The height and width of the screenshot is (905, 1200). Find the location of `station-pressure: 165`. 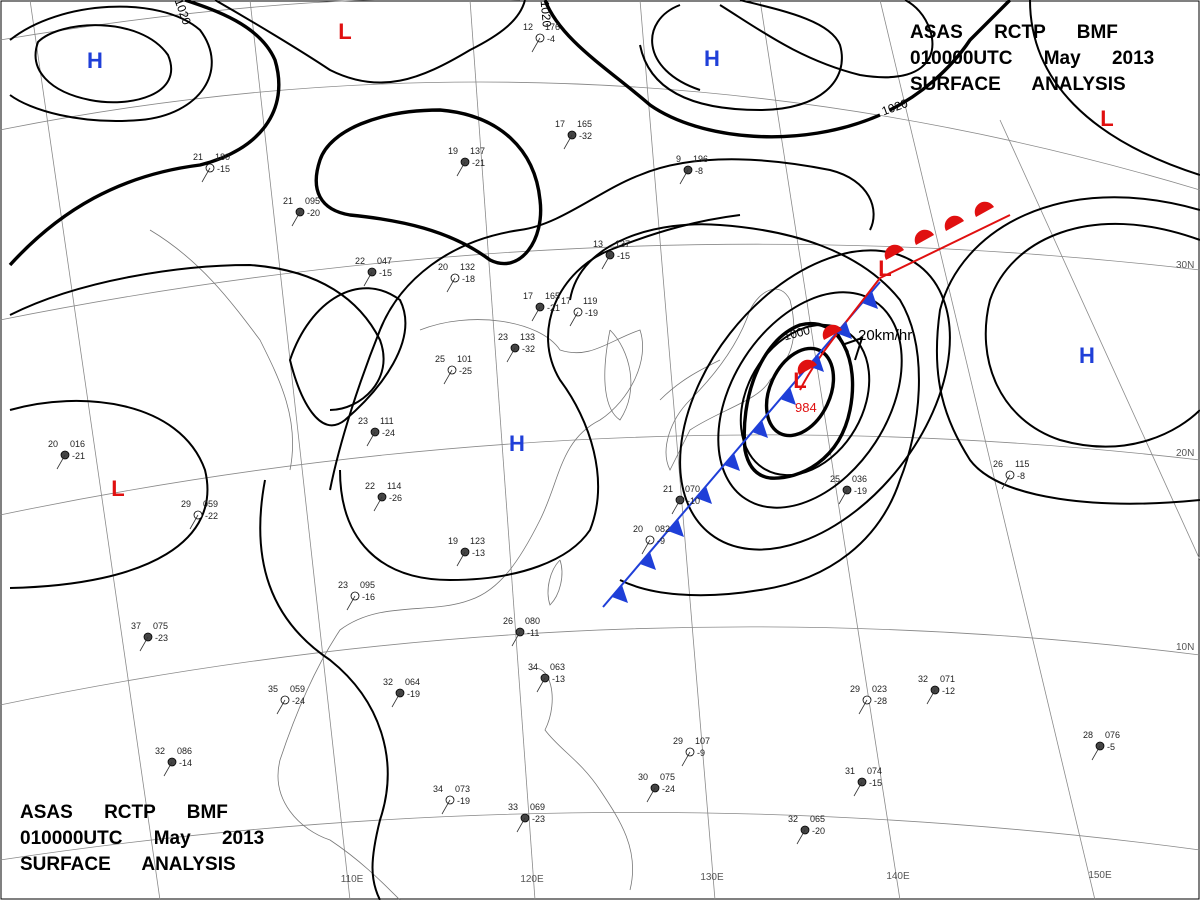

station-pressure: 165 is located at coordinates (552, 296).